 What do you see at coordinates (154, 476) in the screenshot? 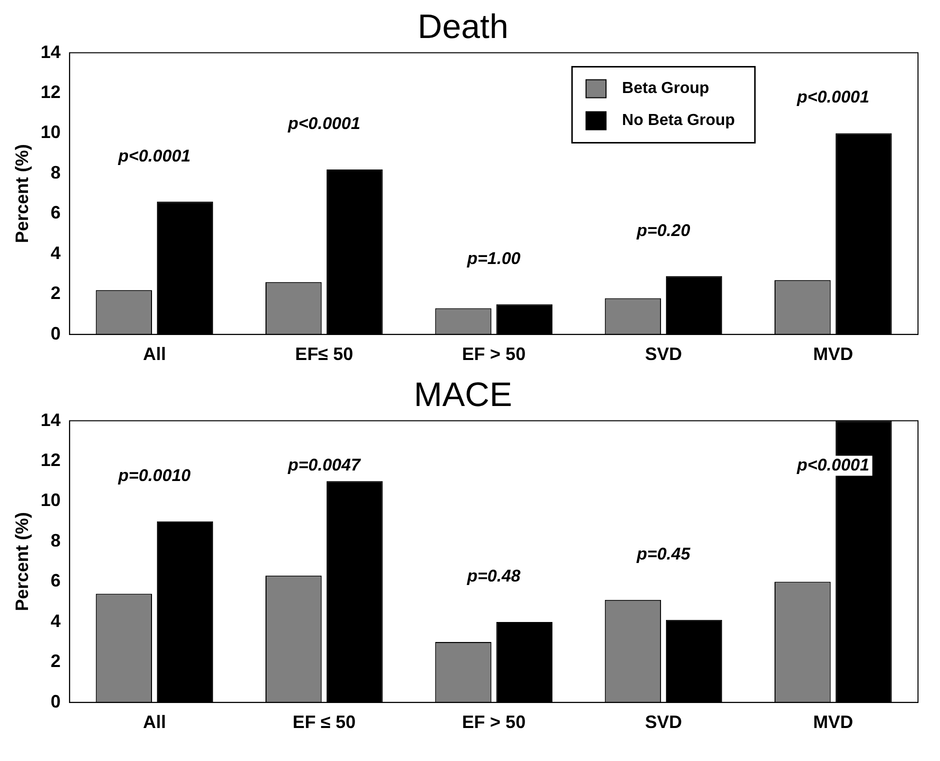
I see `annotation: p=0.0010` at bounding box center [154, 476].